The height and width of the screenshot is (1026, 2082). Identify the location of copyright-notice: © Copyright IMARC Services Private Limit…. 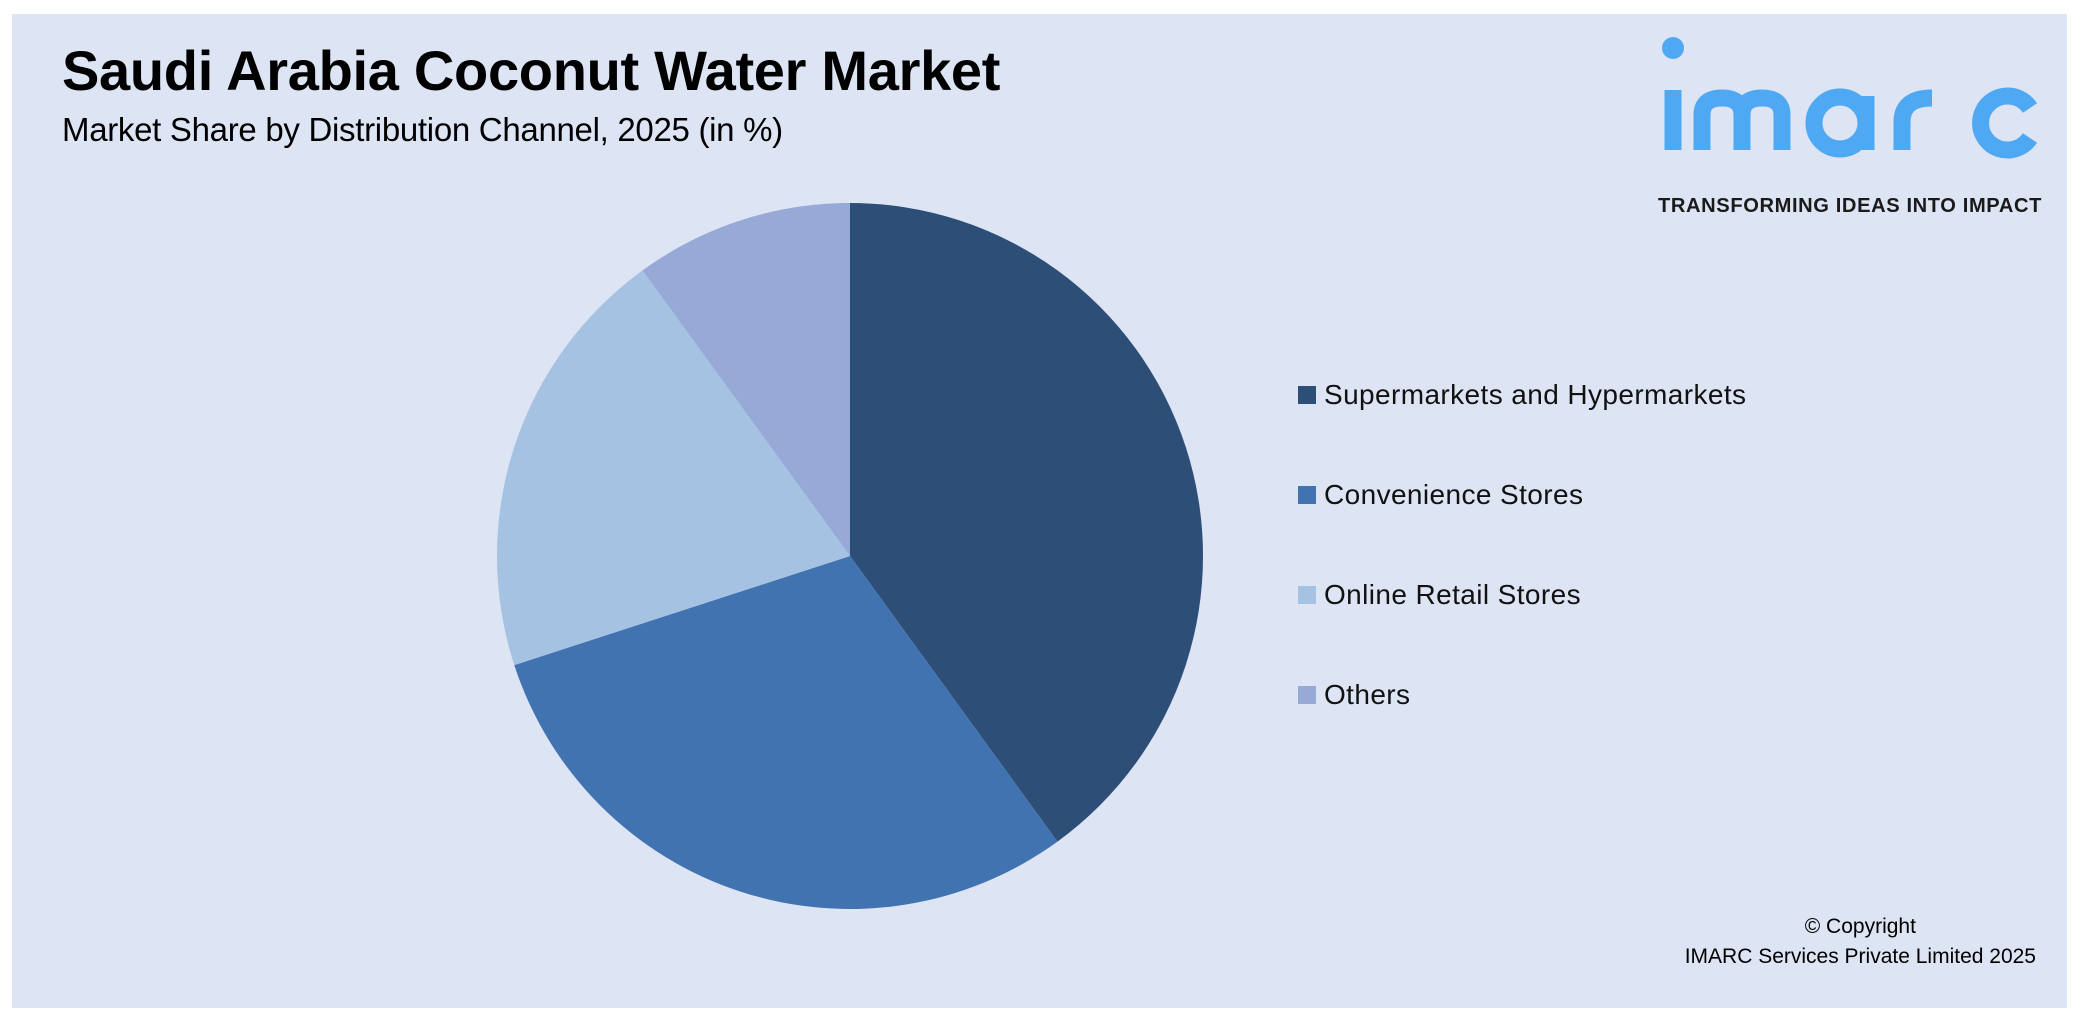
(1860, 942).